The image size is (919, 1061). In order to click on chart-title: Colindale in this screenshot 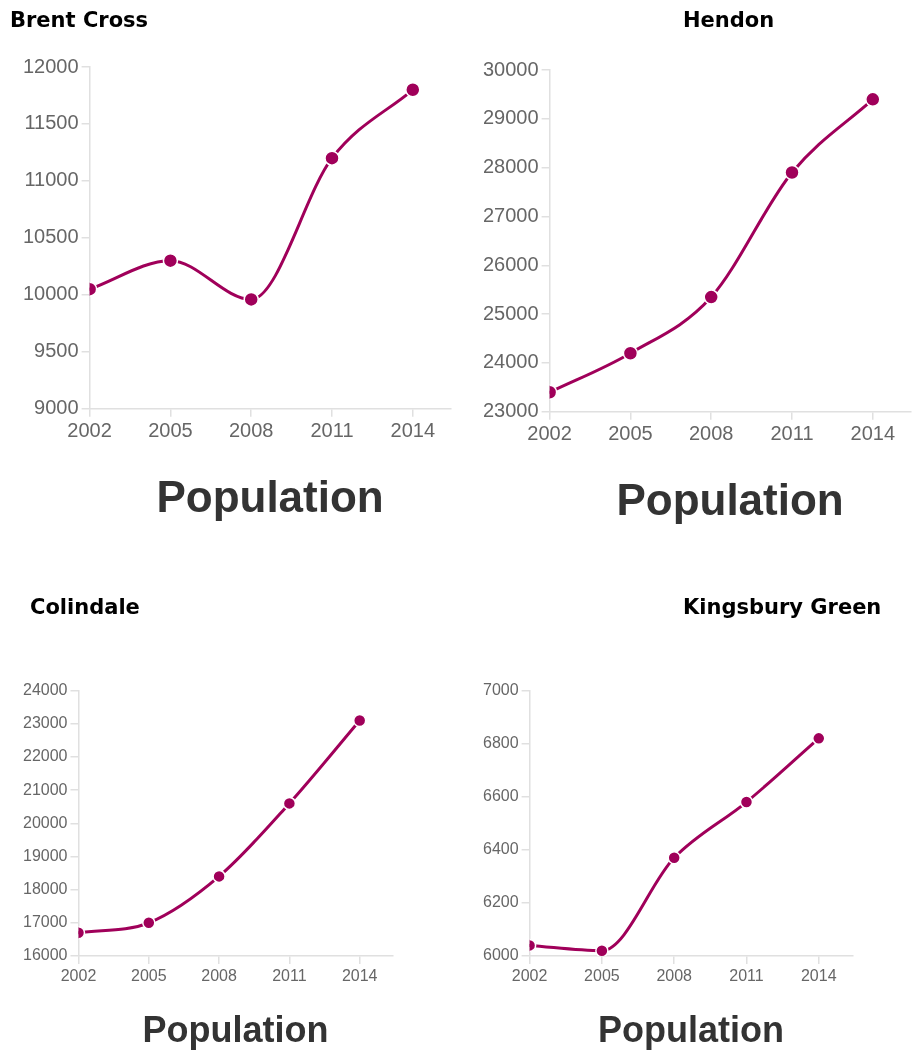, I will do `click(85, 607)`.